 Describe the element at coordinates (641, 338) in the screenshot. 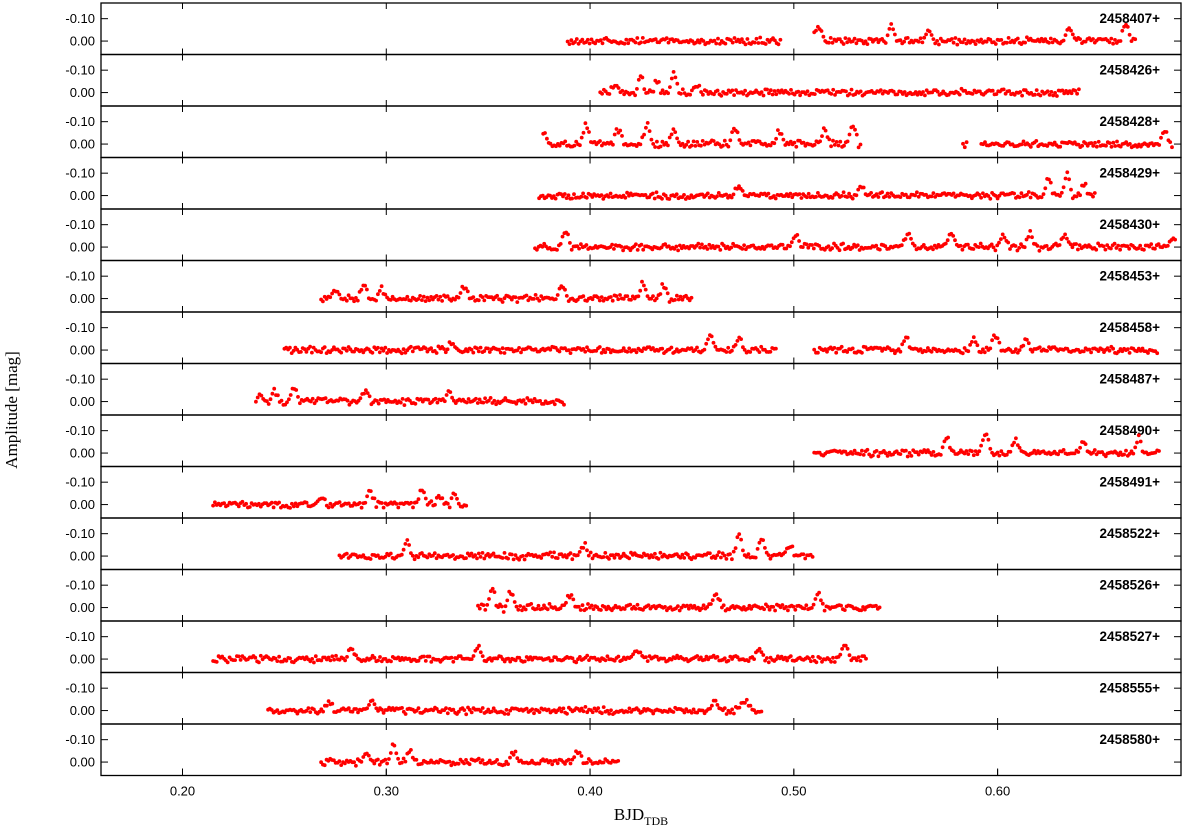

I see `panel-frame` at that location.